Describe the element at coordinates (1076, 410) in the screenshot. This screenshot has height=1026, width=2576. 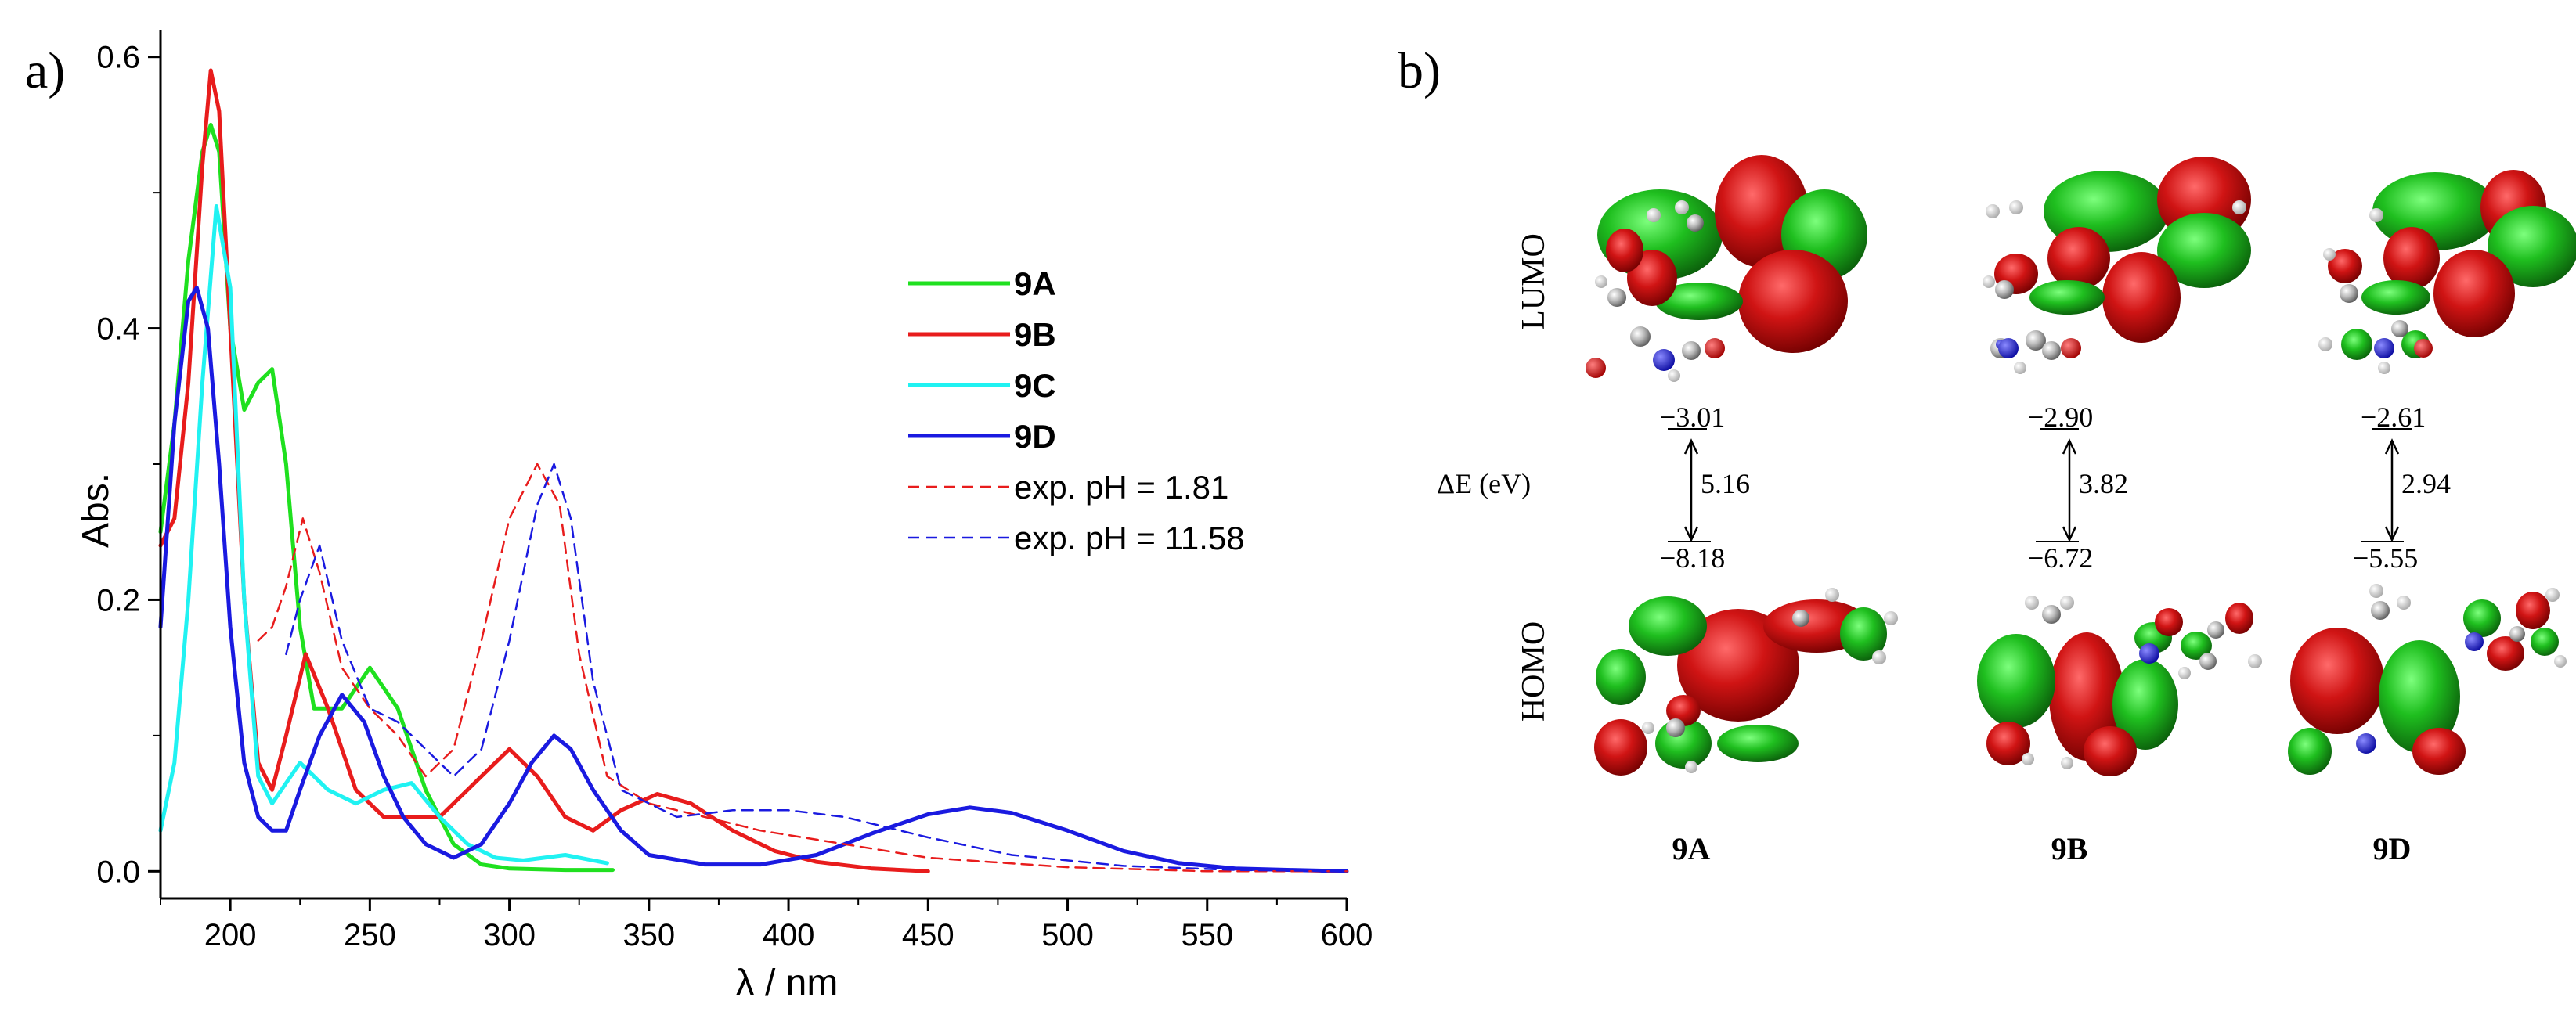
I see `legend: 9A 9B 9C 9D exp. pH = 1.81 exp. pH = 11.58` at that location.